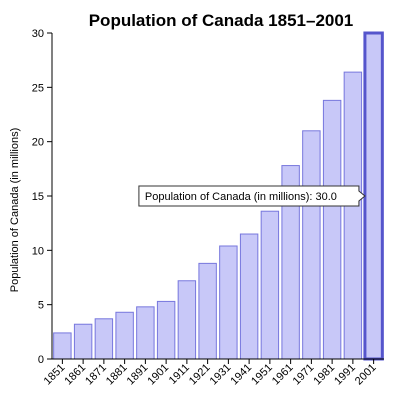 The image size is (400, 400). Describe the element at coordinates (75, 375) in the screenshot. I see `x-tick-label: 1861` at that location.